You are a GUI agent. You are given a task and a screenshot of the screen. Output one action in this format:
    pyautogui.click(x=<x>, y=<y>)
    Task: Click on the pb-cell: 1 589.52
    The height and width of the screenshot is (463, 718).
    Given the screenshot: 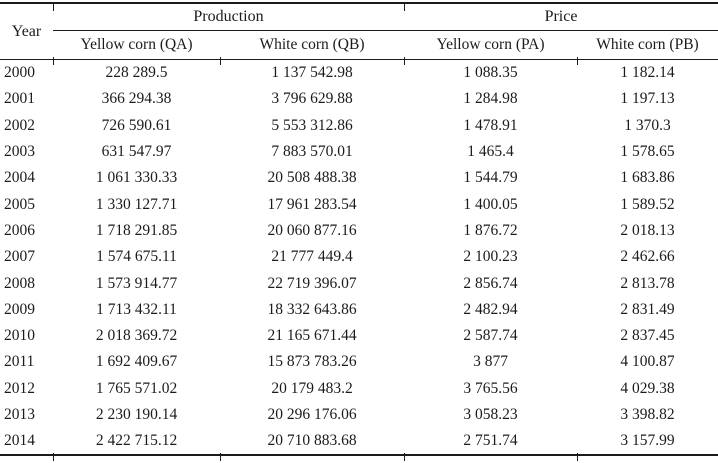 What is the action you would take?
    pyautogui.click(x=647, y=204)
    